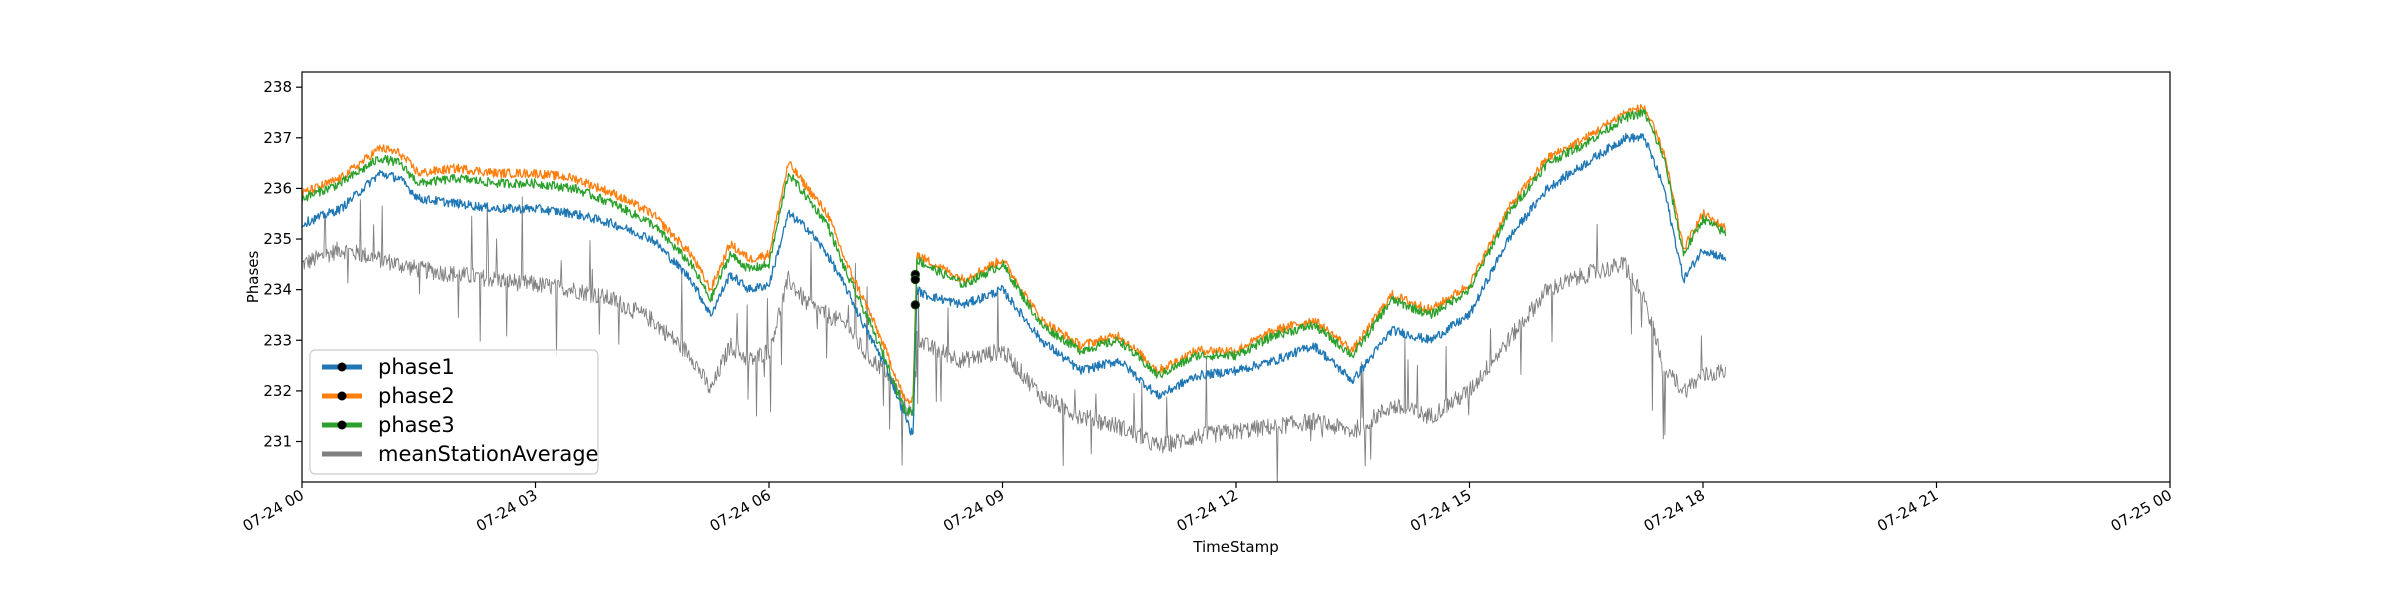  What do you see at coordinates (506, 510) in the screenshot?
I see `x-tick-label: 07-24 03` at bounding box center [506, 510].